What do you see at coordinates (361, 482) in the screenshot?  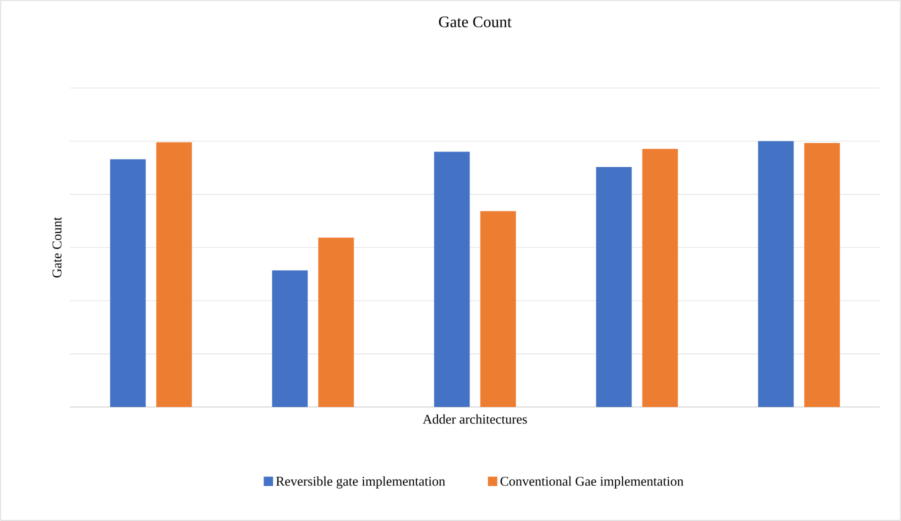 I see `legend-label: Reversible gate implementation` at bounding box center [361, 482].